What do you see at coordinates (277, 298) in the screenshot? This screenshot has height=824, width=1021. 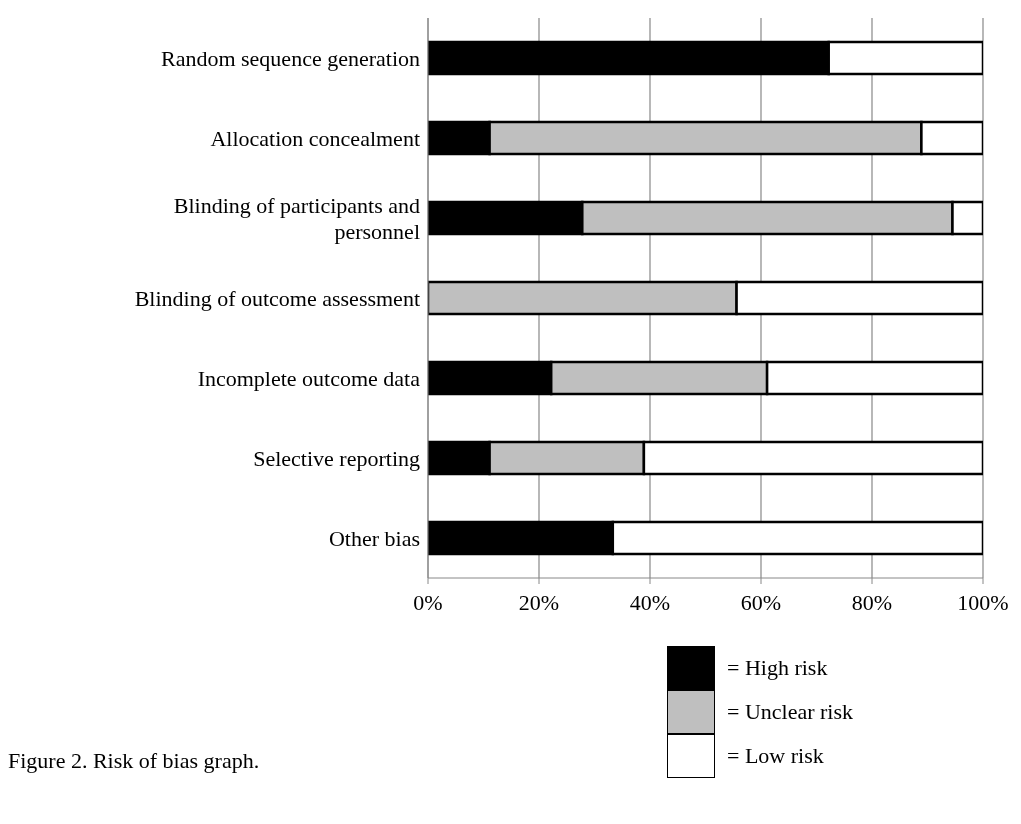 I see `y-tick-label: Blinding of outcome assessment` at bounding box center [277, 298].